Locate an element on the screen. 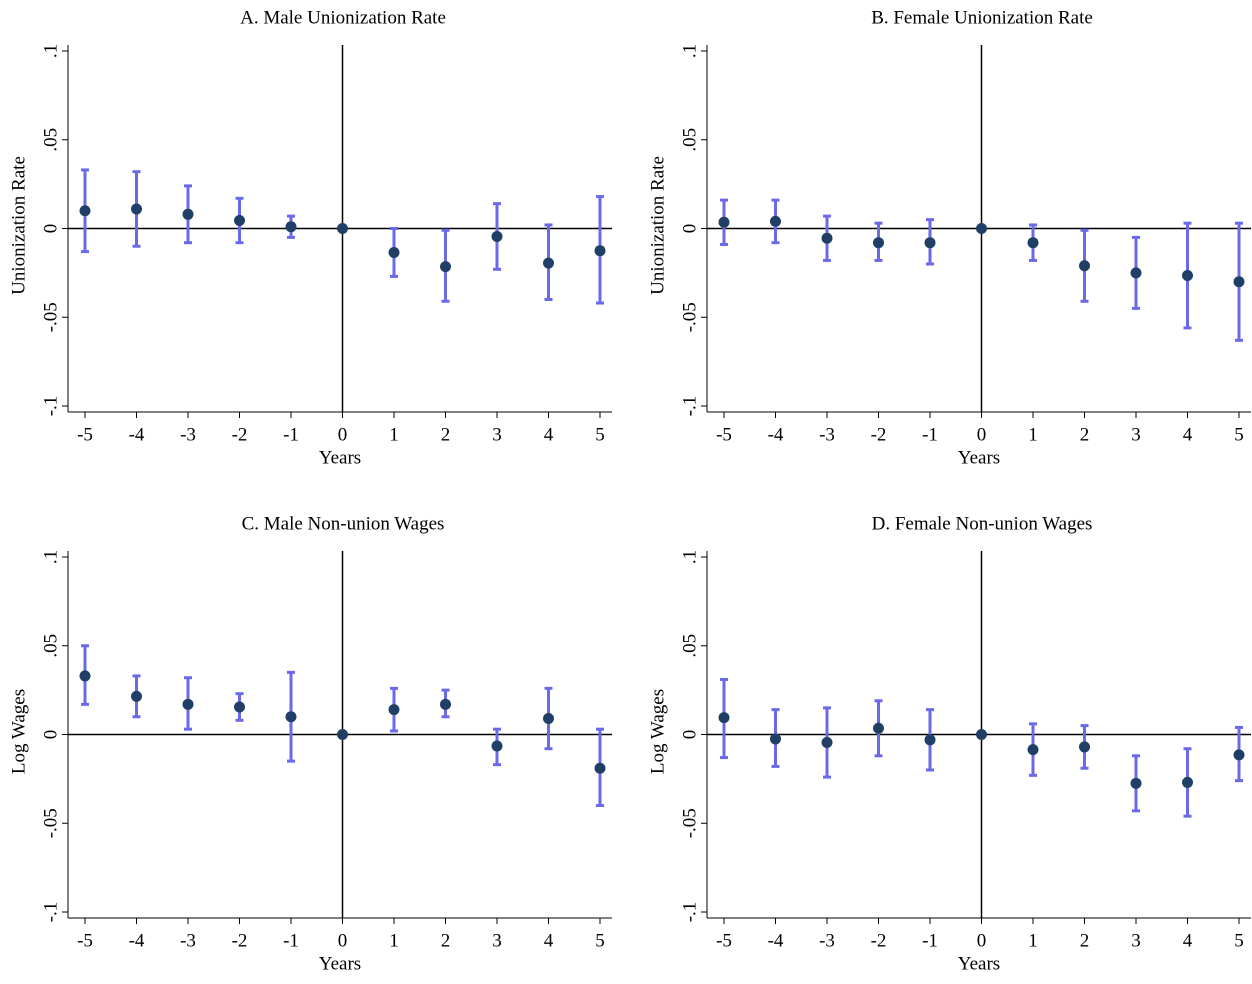 The width and height of the screenshot is (1252, 984). panel-title: B. Female Unionization Rate is located at coordinates (982, 17).